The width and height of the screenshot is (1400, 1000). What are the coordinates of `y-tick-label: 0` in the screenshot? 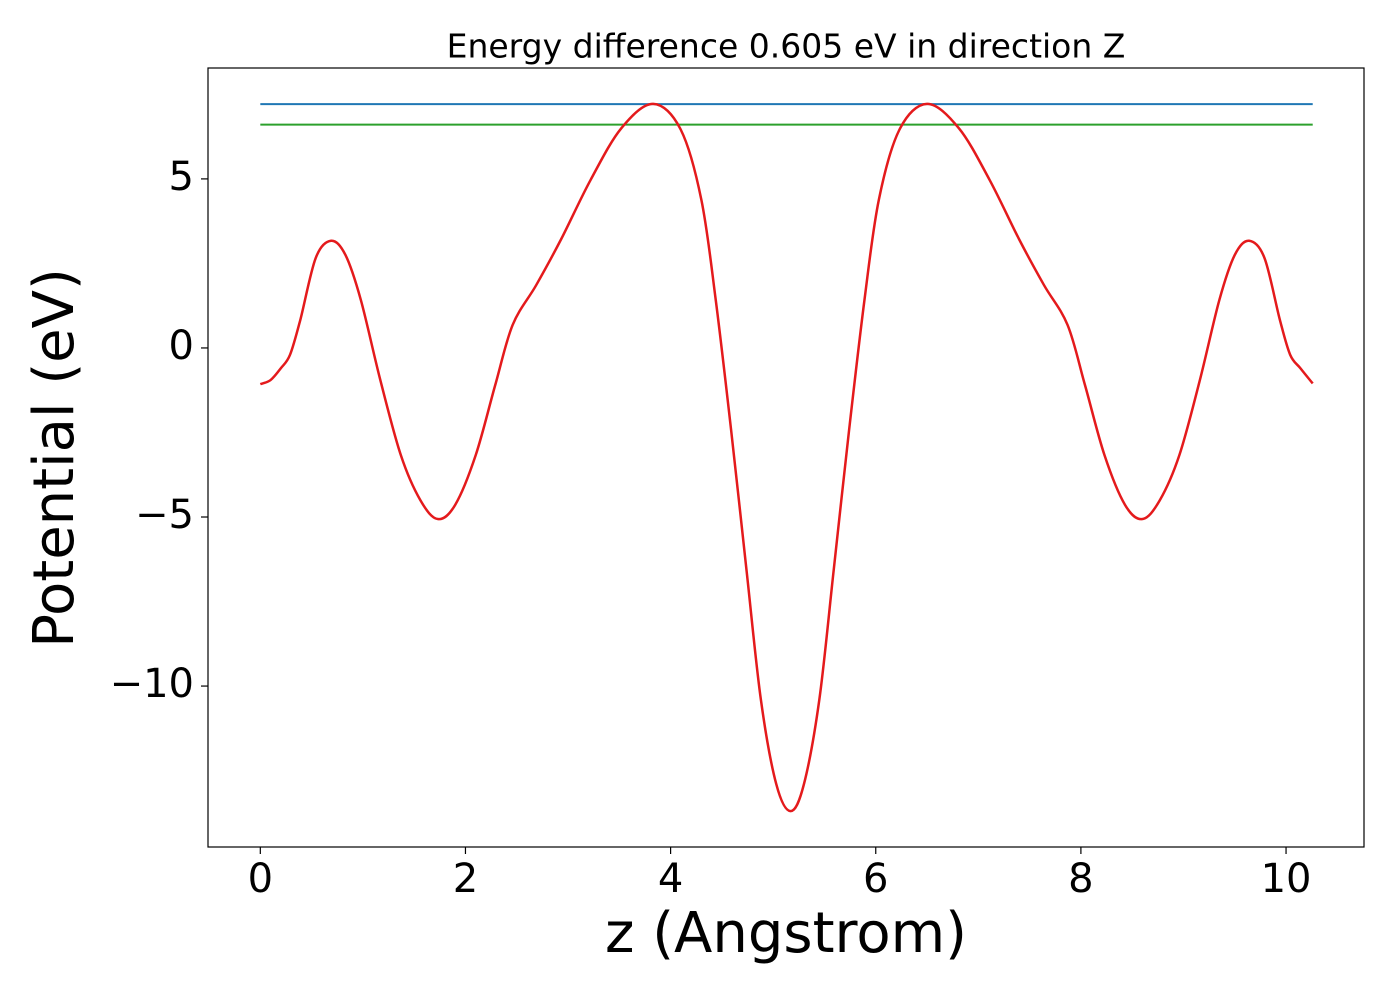 It's located at (181, 346).